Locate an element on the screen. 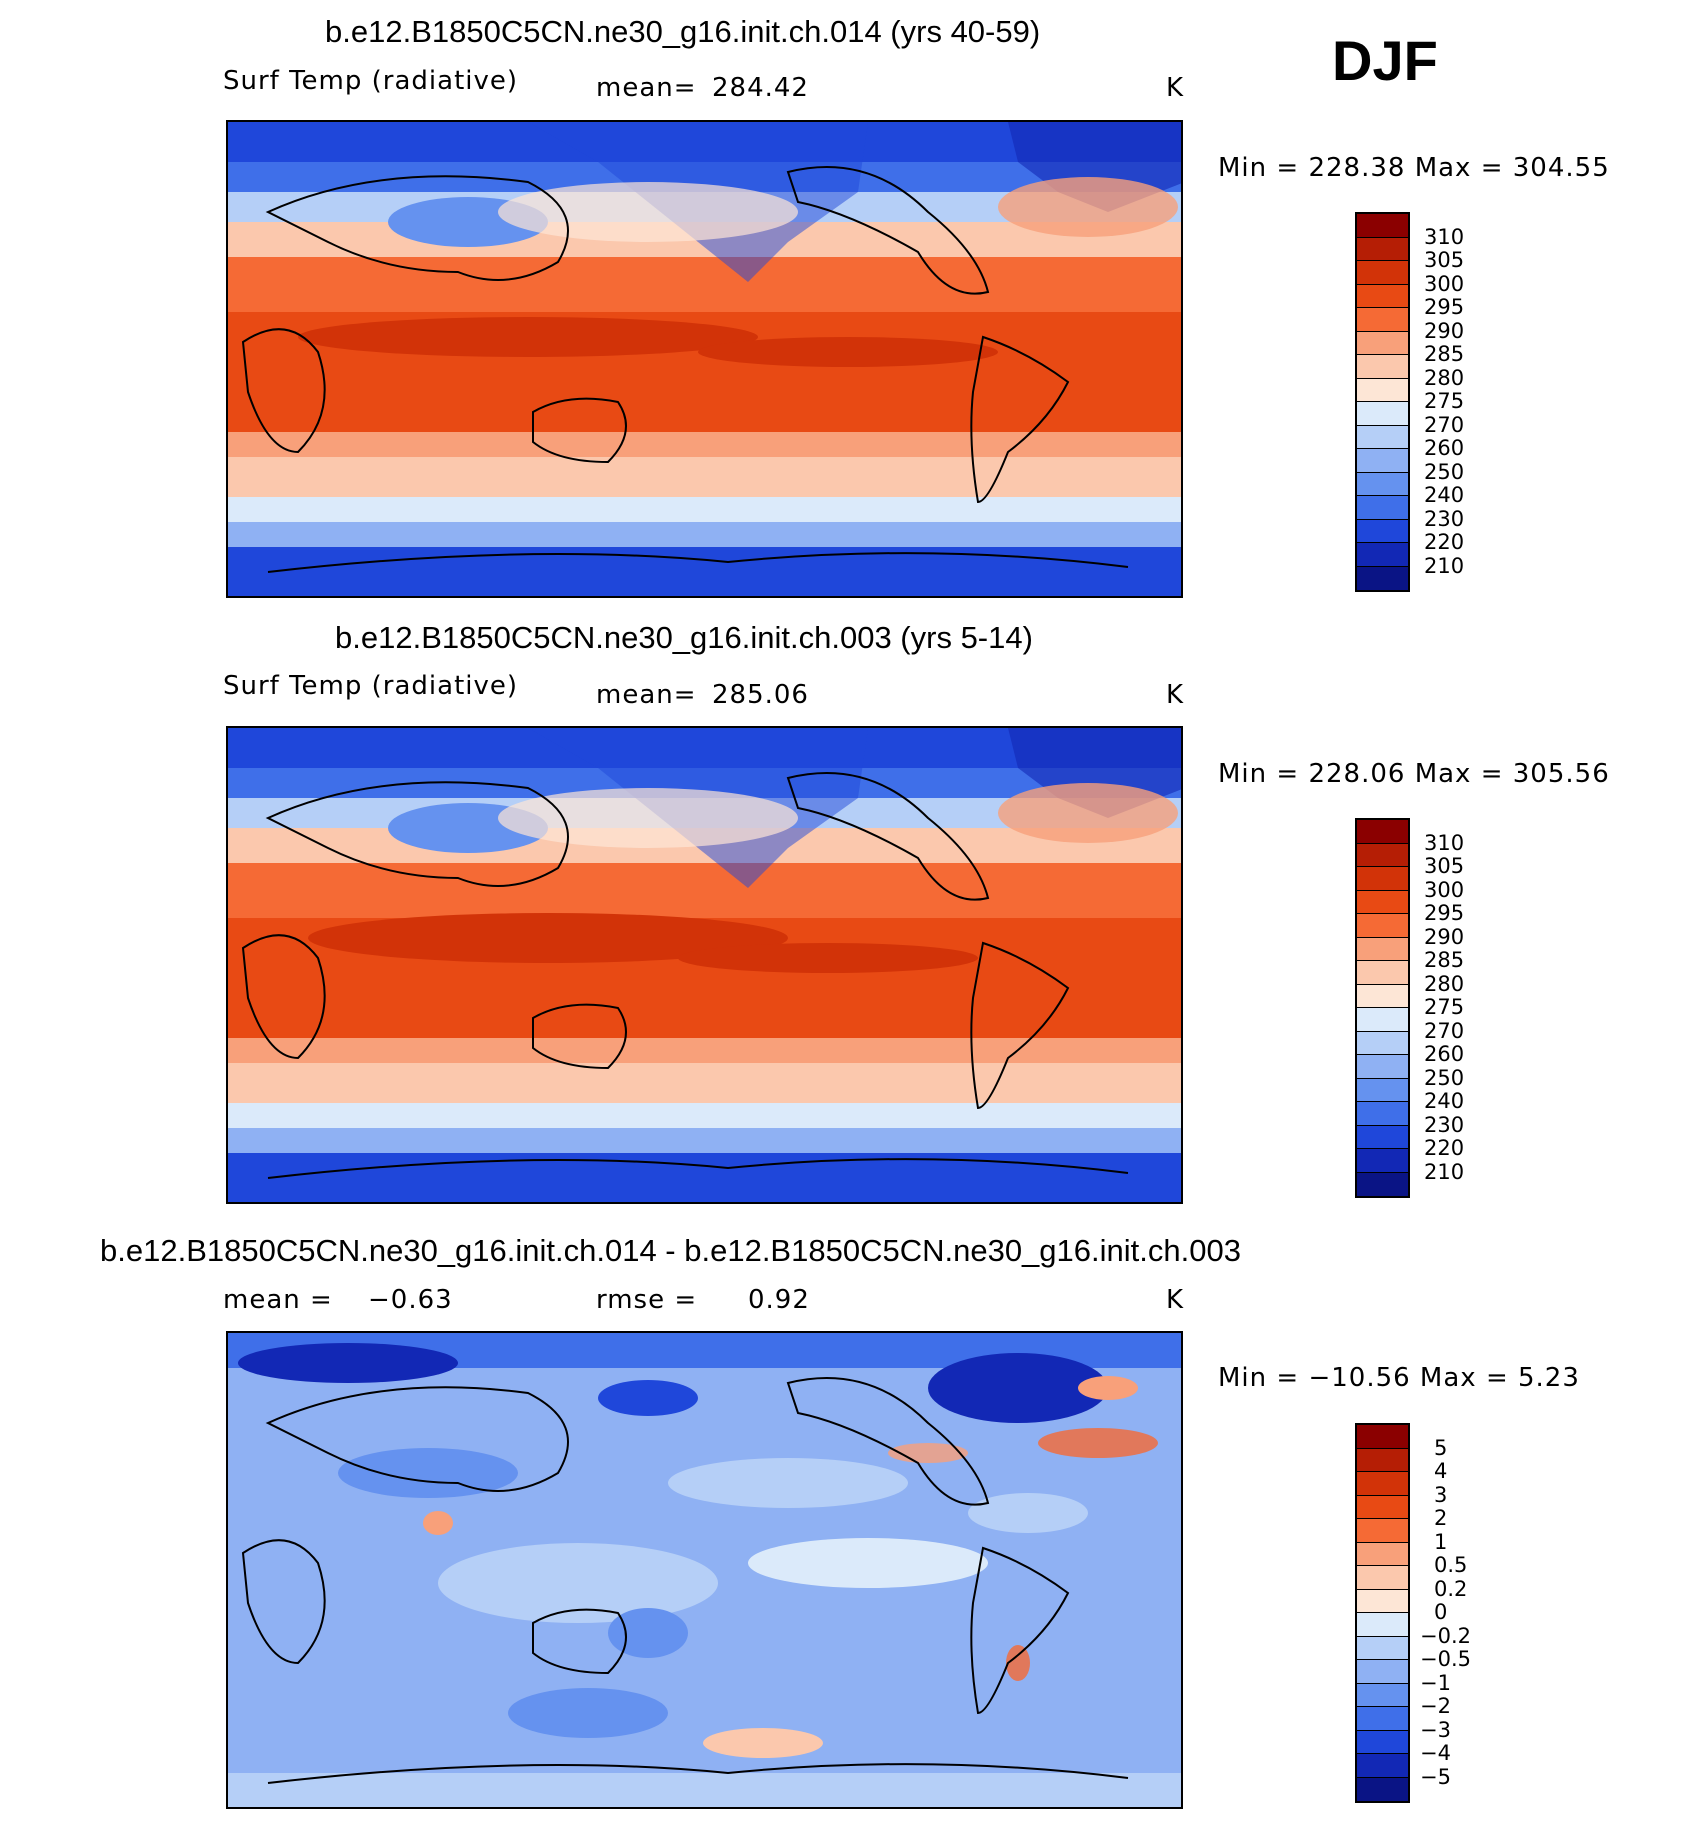 The image size is (1708, 1825). colorbar-tick-label: 0 is located at coordinates (1441, 1612).